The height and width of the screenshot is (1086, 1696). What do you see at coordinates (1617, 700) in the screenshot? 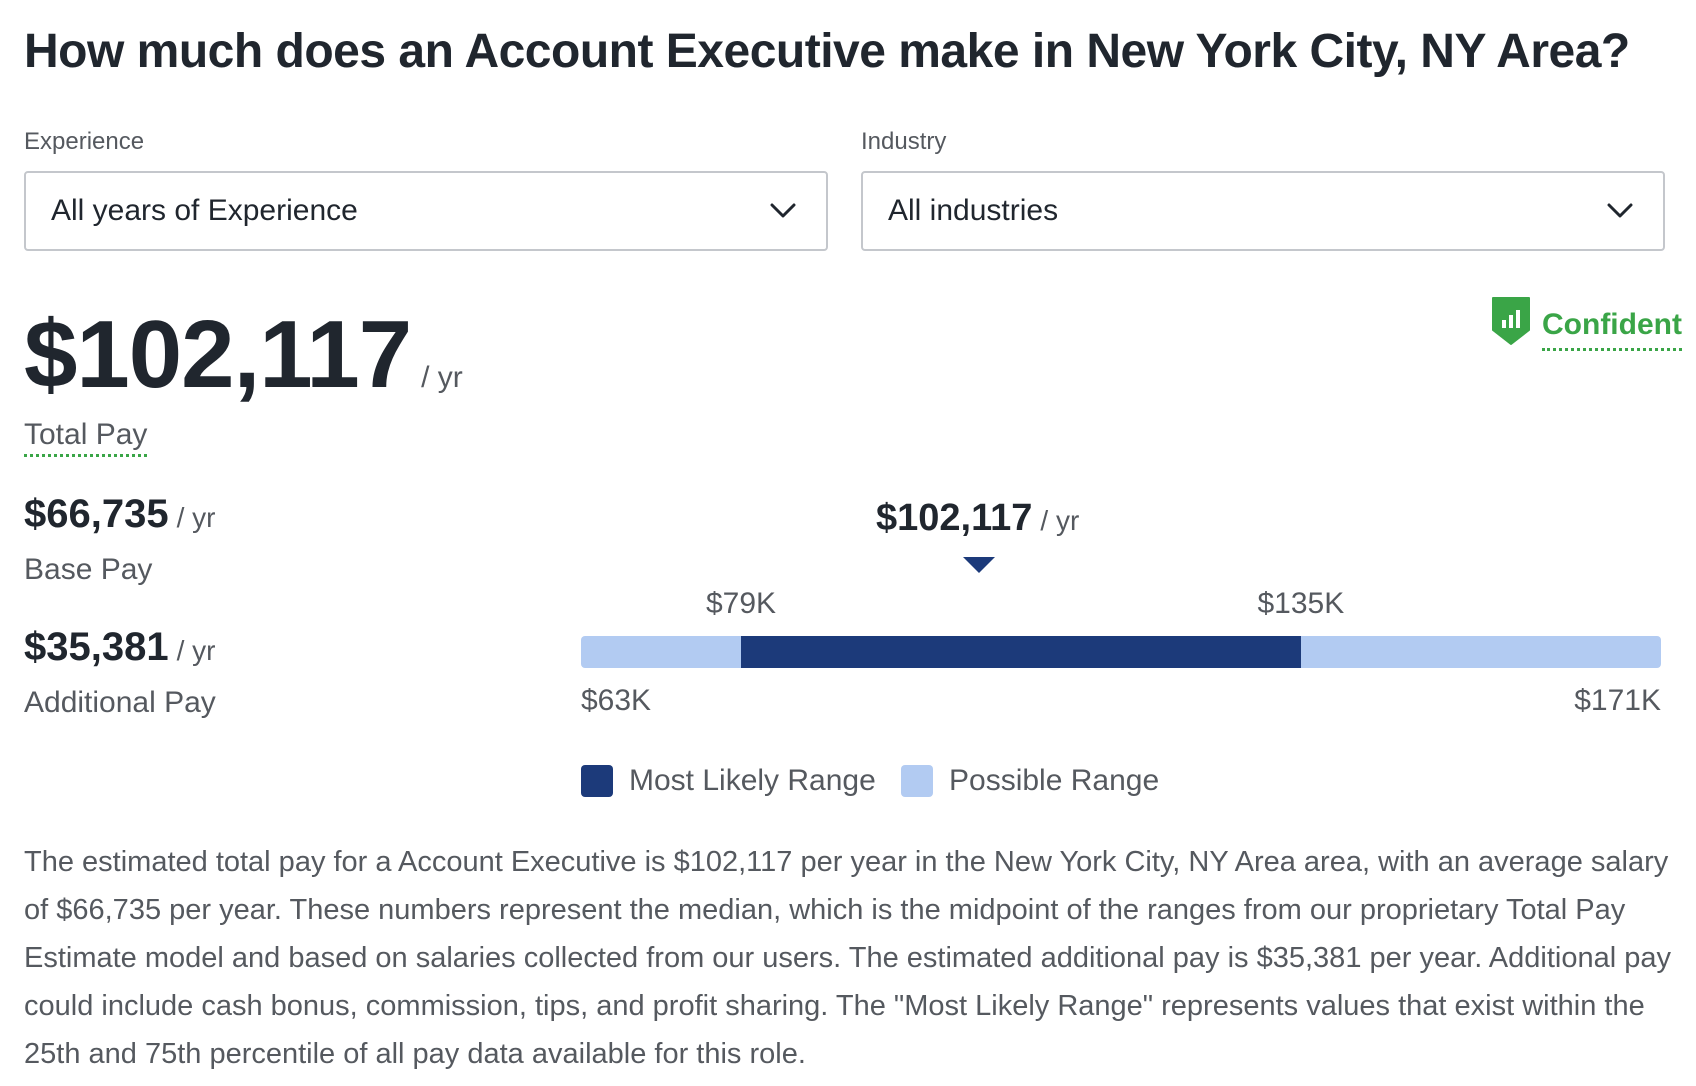
I see `range-max-label: $171K` at bounding box center [1617, 700].